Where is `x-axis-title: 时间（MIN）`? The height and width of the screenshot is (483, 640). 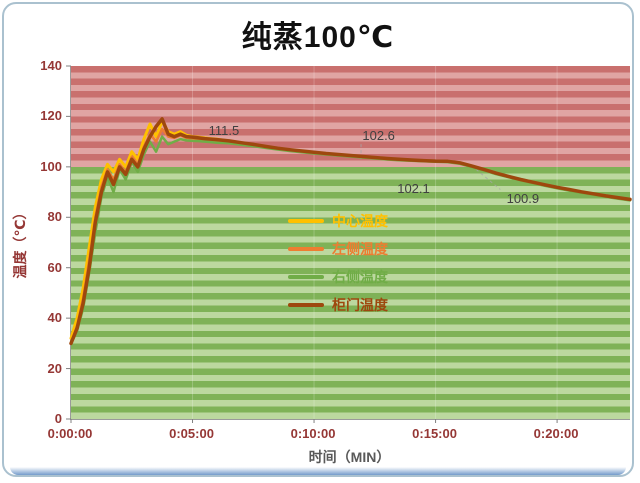
x-axis-title: 时间（MIN） is located at coordinates (349, 457).